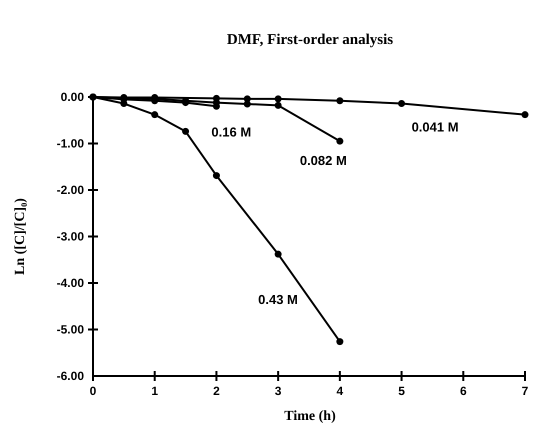  I want to click on y-tick-label: 0.00, so click(72, 97).